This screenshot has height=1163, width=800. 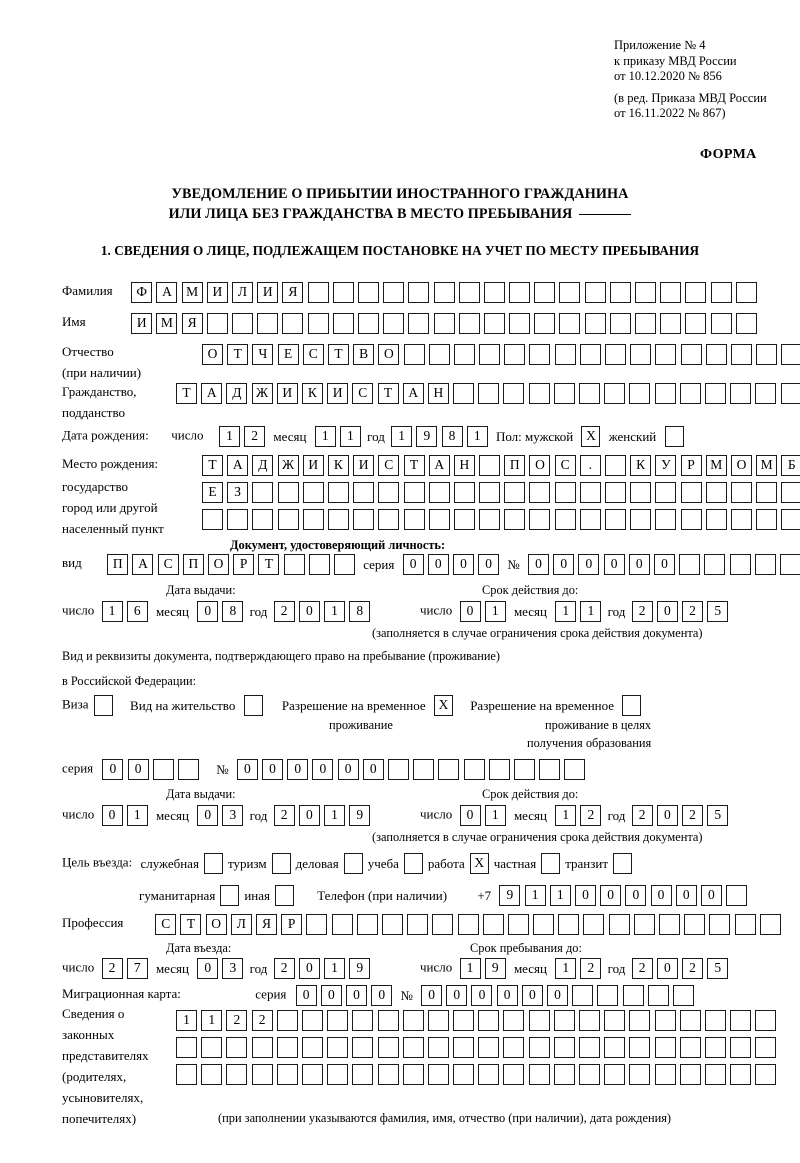 I want to click on edu-residence-checkbox, so click(x=632, y=705).